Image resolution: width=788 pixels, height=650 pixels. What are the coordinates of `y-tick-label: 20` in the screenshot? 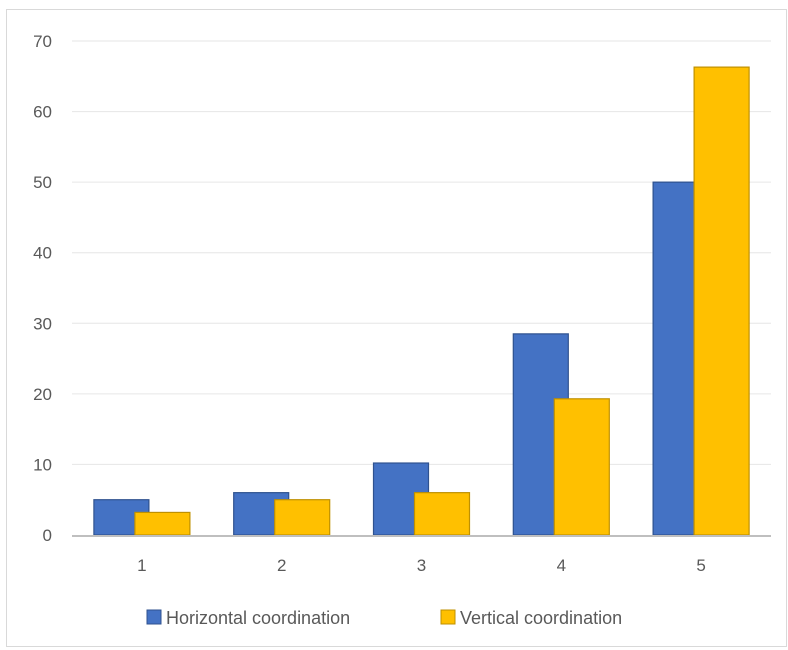 It's located at (42, 394).